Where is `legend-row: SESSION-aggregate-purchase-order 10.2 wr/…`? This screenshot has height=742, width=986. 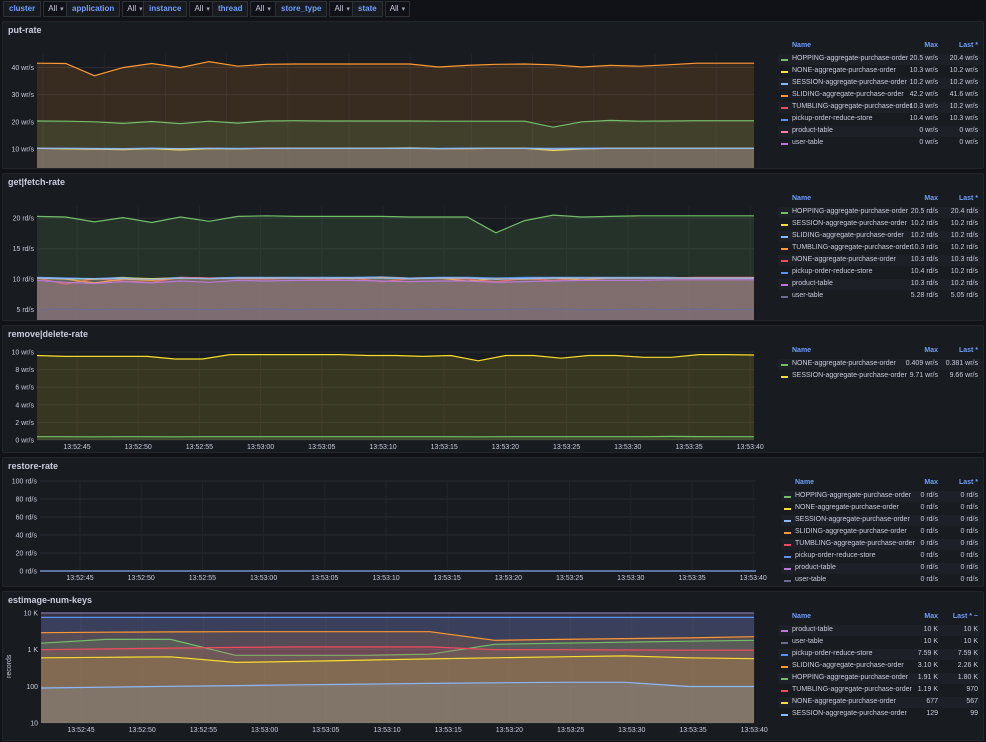 legend-row: SESSION-aggregate-purchase-order 10.2 wr/… is located at coordinates (879, 84).